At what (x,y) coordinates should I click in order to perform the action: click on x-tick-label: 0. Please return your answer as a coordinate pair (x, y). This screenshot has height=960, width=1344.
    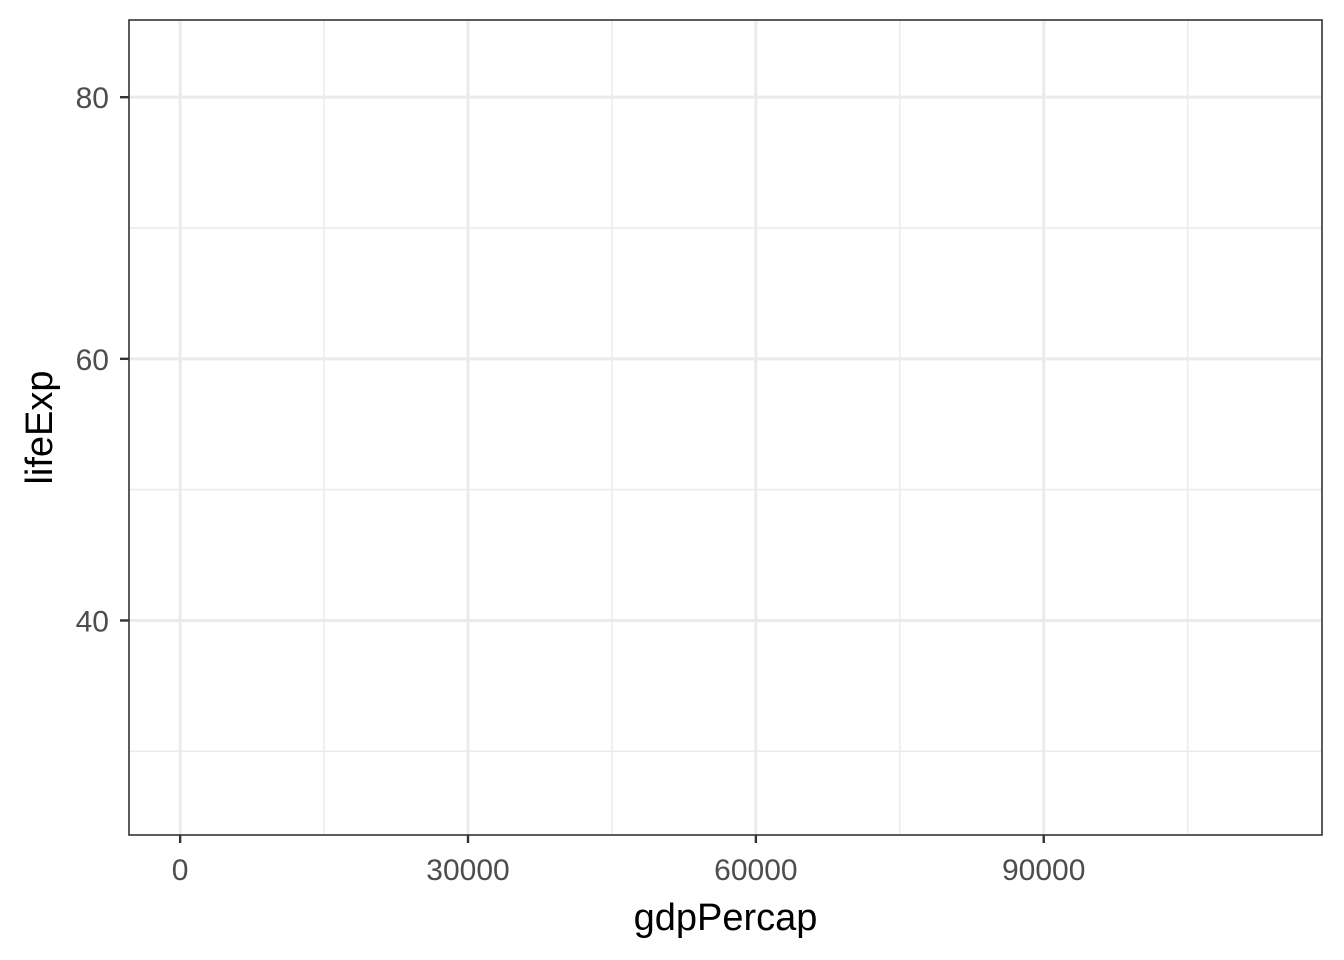
    Looking at the image, I should click on (180, 870).